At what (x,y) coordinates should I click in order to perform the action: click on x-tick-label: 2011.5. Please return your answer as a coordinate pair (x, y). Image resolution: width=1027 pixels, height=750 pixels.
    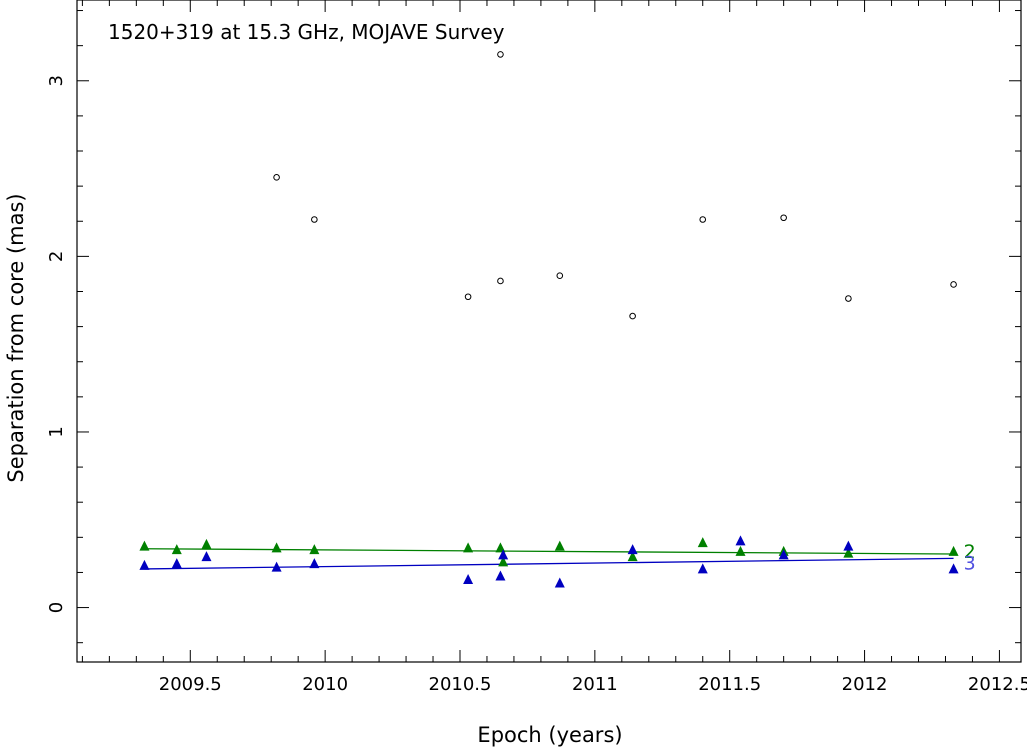
    Looking at the image, I should click on (729, 684).